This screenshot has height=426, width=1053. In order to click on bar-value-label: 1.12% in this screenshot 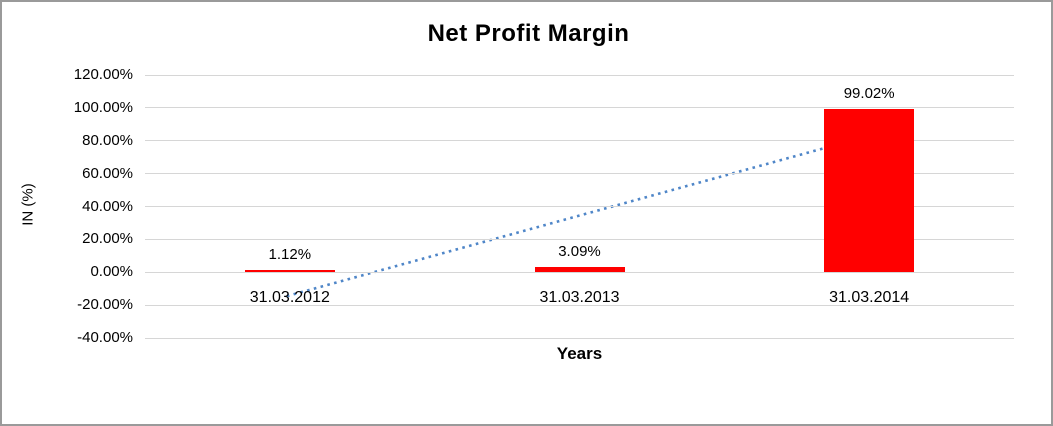, I will do `click(290, 255)`.